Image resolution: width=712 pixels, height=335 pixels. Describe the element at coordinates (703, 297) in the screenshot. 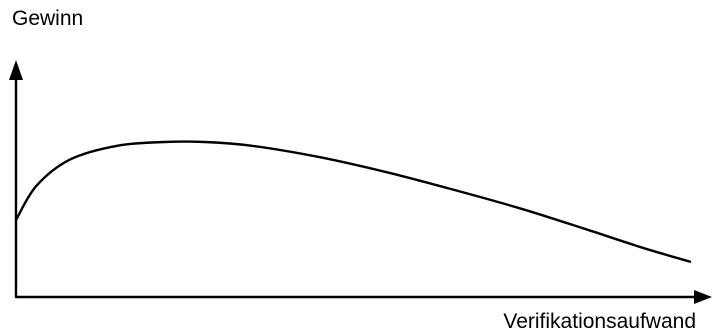

I see `x-axis-arrow` at that location.